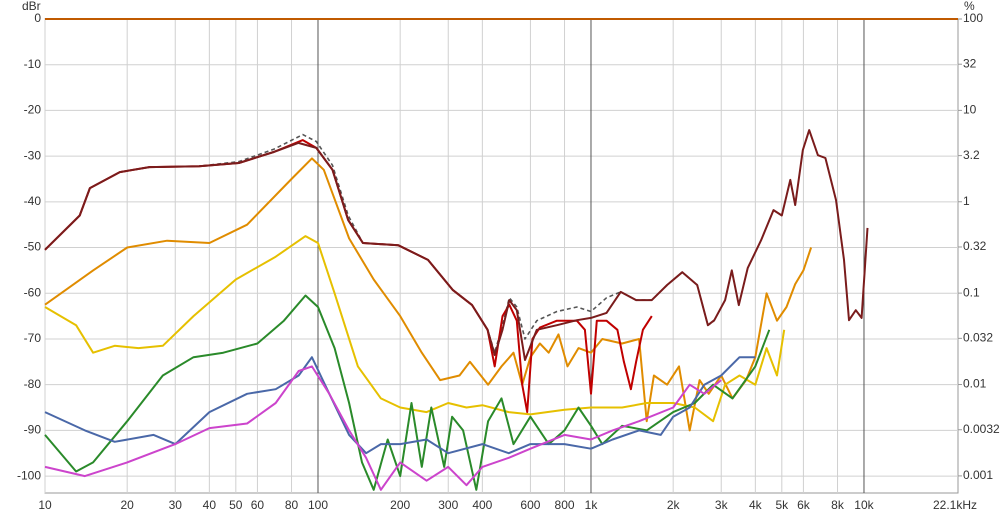 The width and height of the screenshot is (1000, 518). Describe the element at coordinates (975, 246) in the screenshot. I see `y2-tick-label: 0.32` at that location.